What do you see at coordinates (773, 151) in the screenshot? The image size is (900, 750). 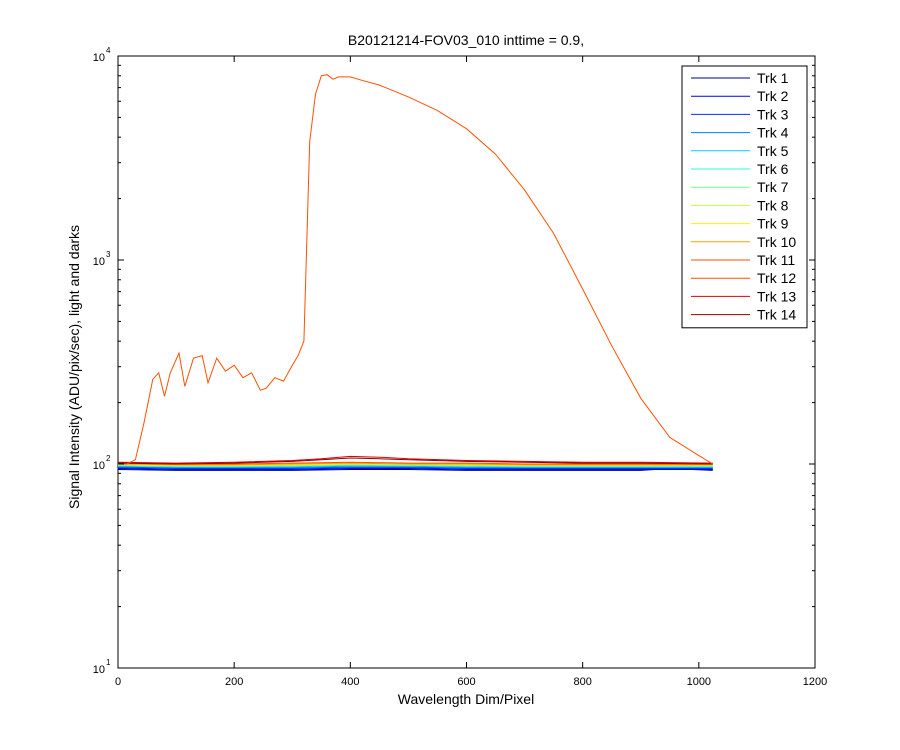 I see `legend-label: Trk 5` at bounding box center [773, 151].